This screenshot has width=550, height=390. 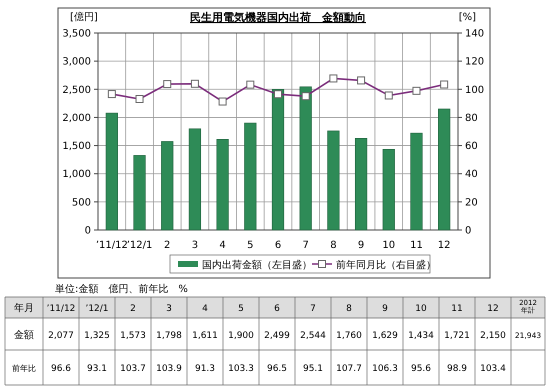 I want to click on category-label: 8, so click(x=349, y=309).